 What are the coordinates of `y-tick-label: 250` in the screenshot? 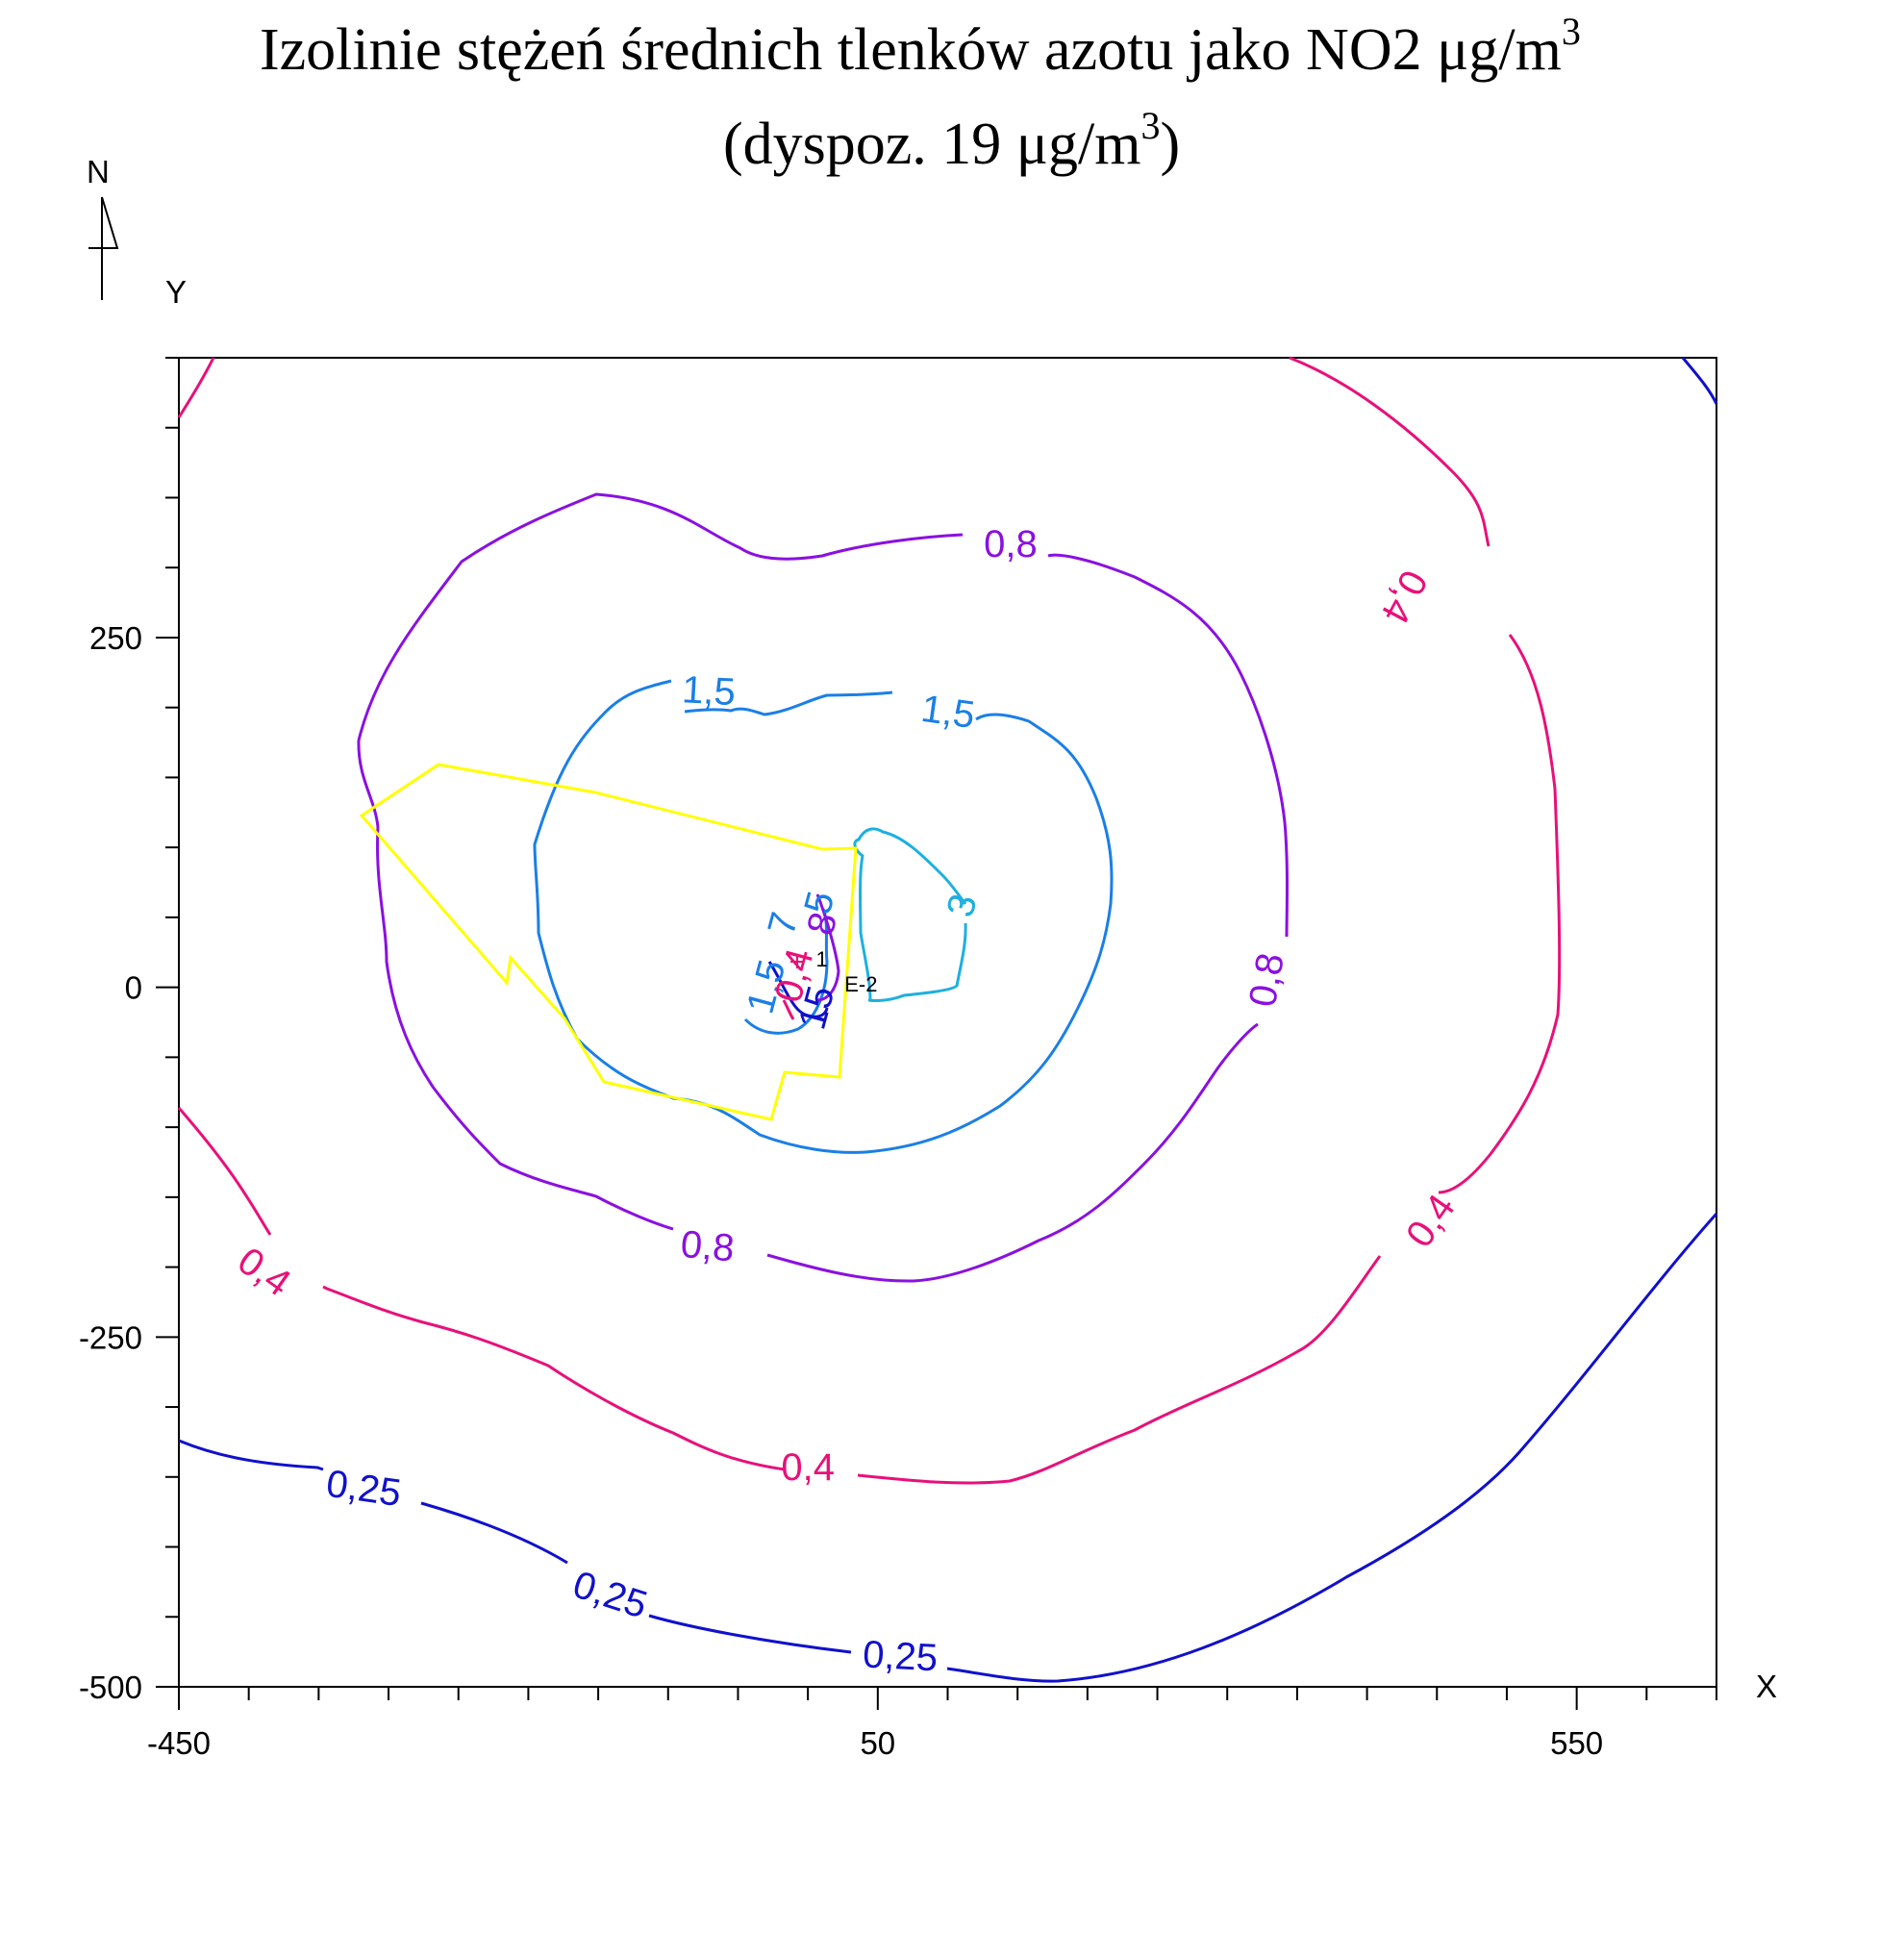 It's located at (116, 638).